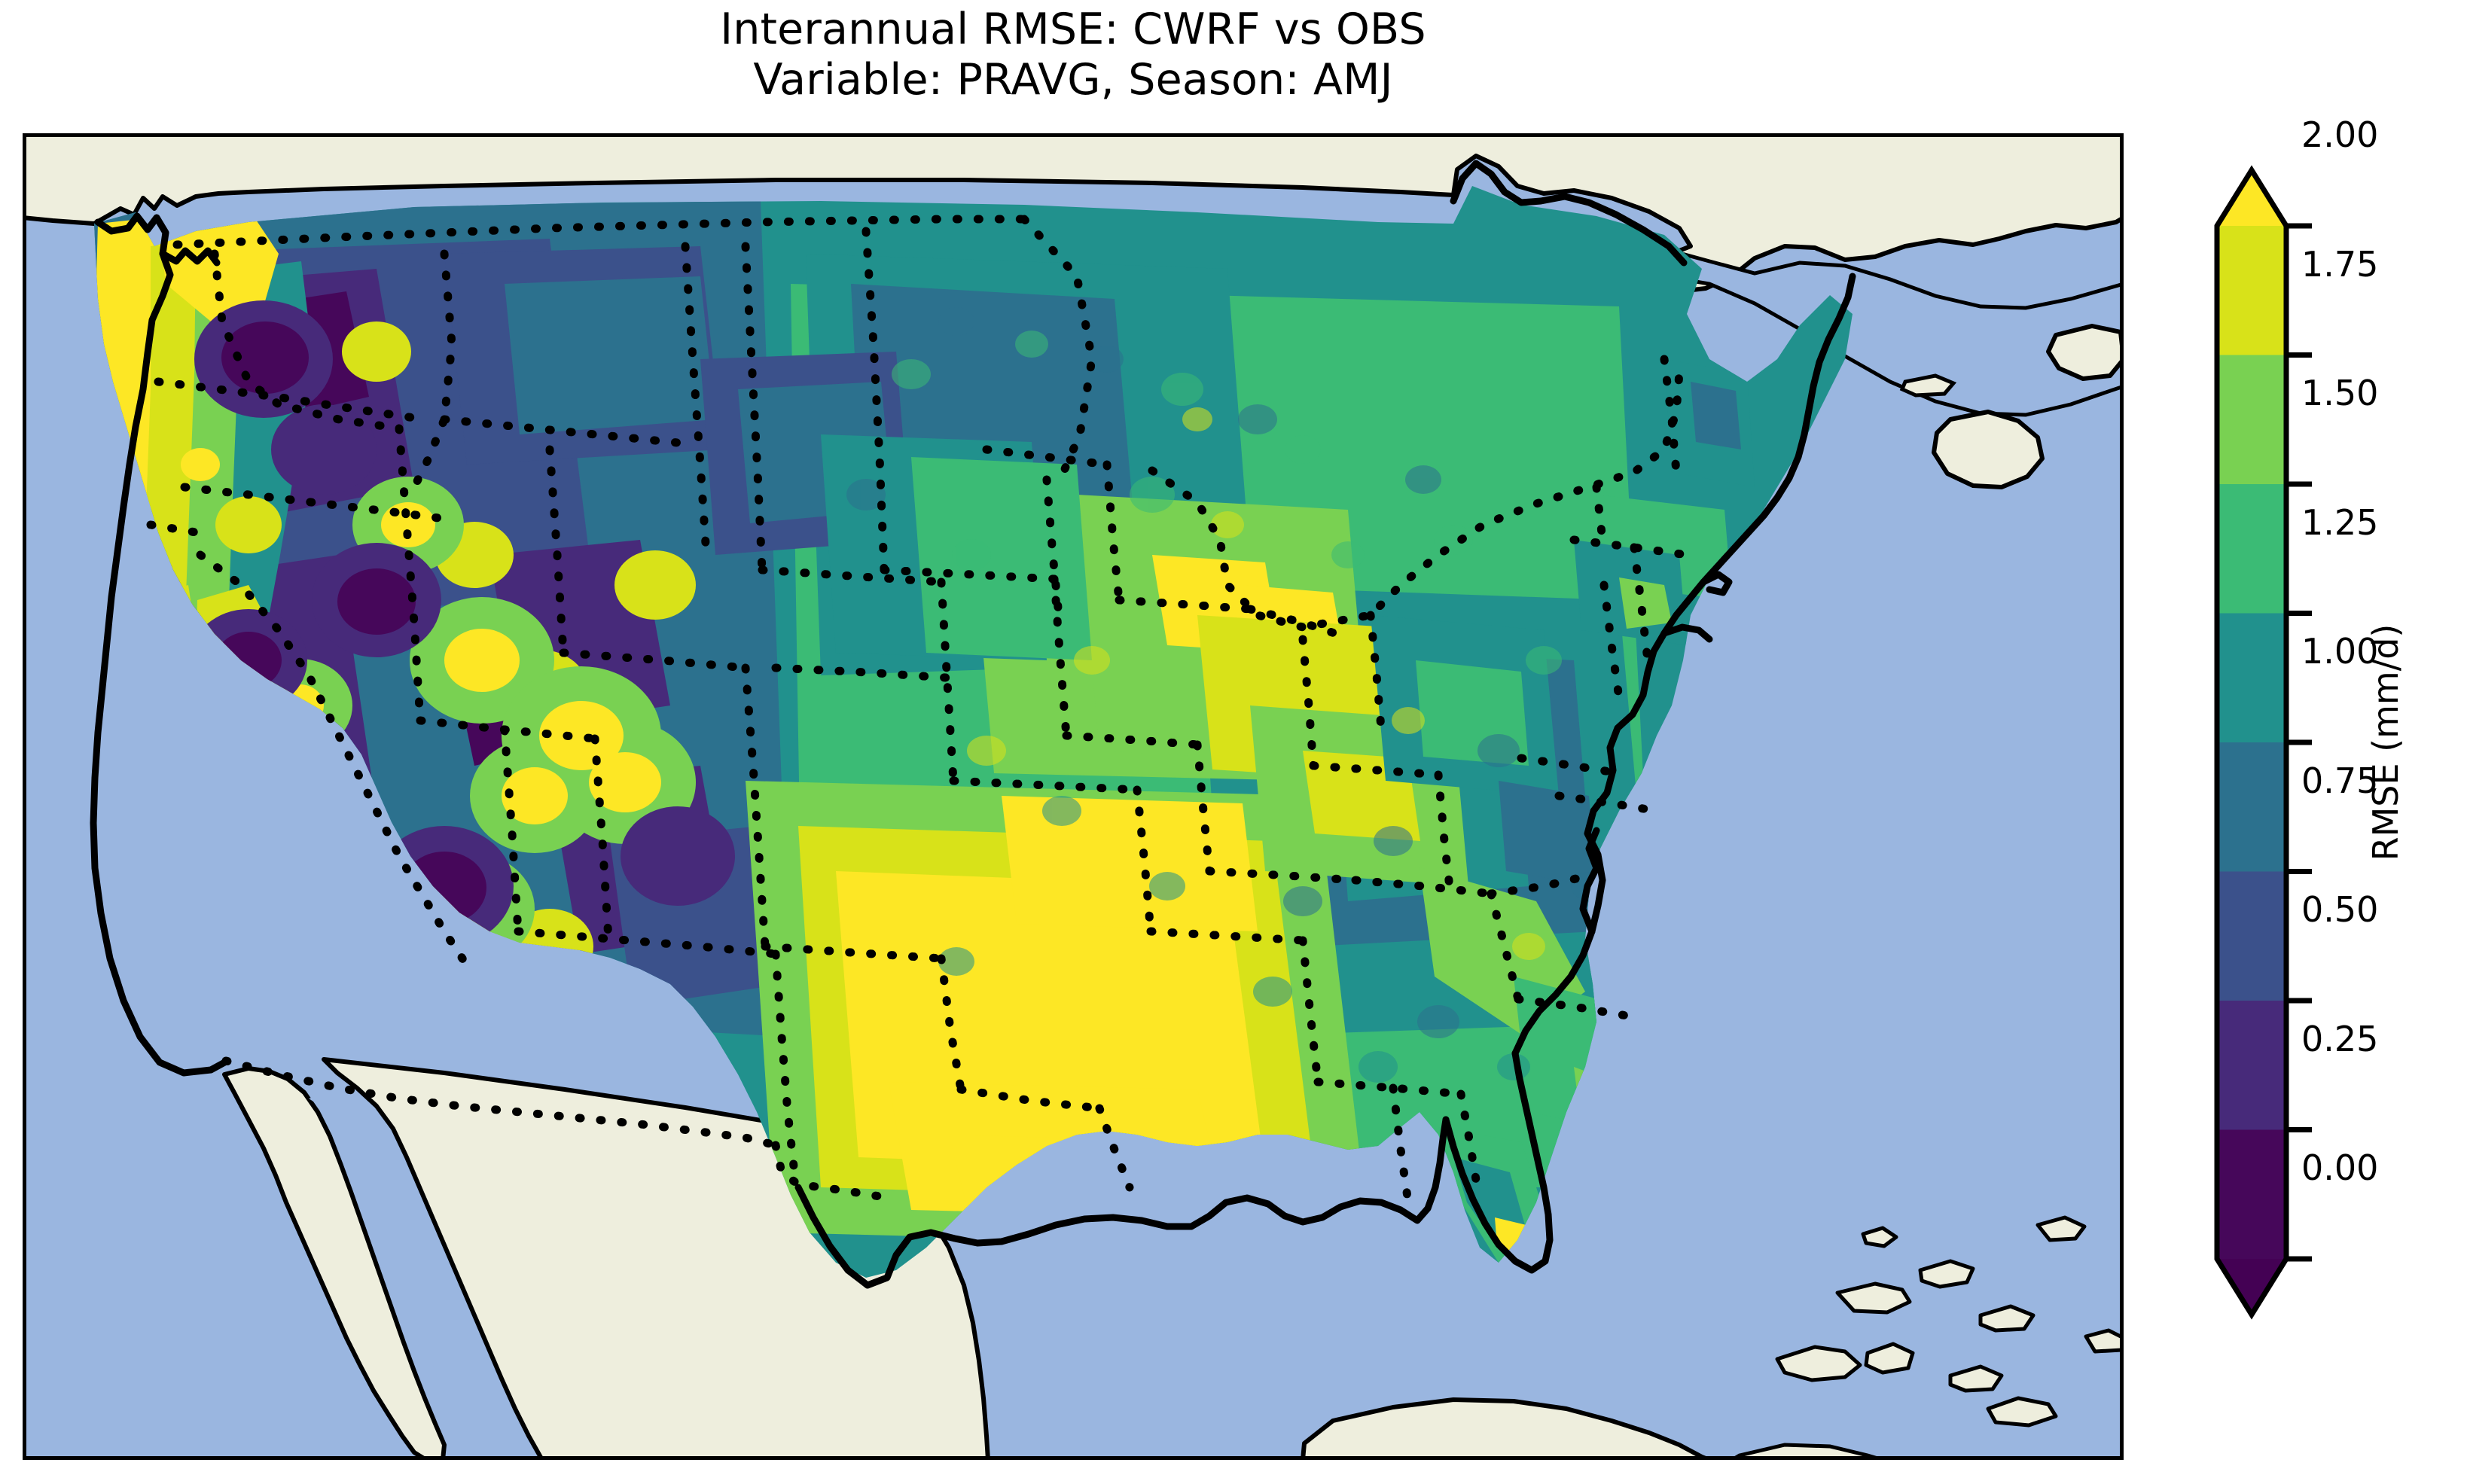 The height and width of the screenshot is (1484, 2467). I want to click on title-line-secondary: Variable: PRAVG, Season: AMJ, so click(1073, 79).